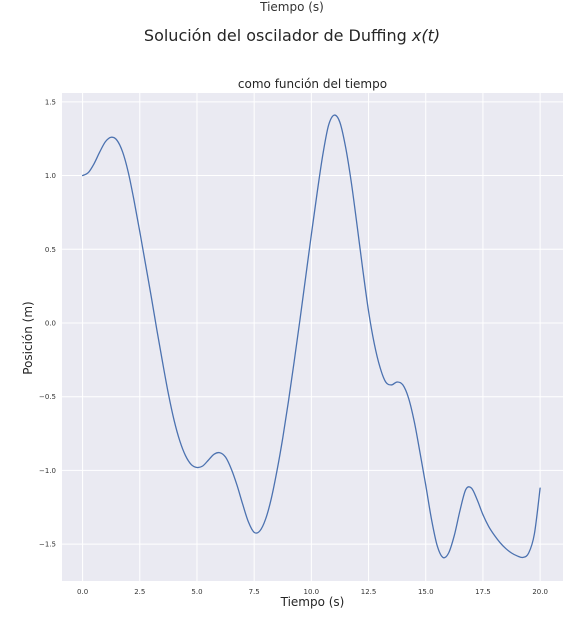 This screenshot has height=618, width=584. Describe the element at coordinates (47, 545) in the screenshot. I see `y-tick-label: −1.5` at that location.